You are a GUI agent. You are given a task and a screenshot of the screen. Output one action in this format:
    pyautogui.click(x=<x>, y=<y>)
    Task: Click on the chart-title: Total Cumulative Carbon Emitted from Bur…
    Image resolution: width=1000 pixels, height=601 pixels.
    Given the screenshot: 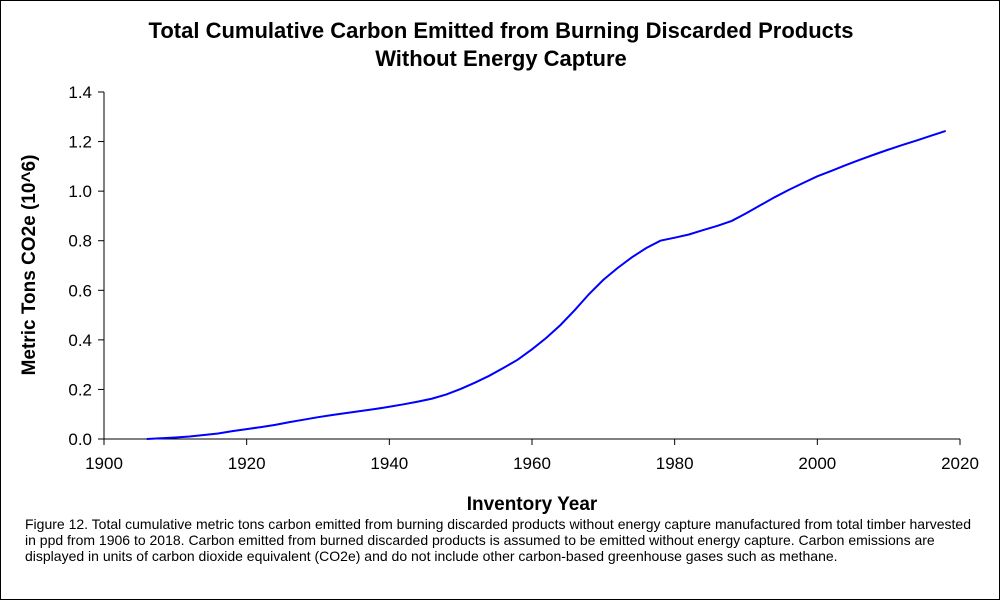 What is the action you would take?
    pyautogui.click(x=501, y=30)
    